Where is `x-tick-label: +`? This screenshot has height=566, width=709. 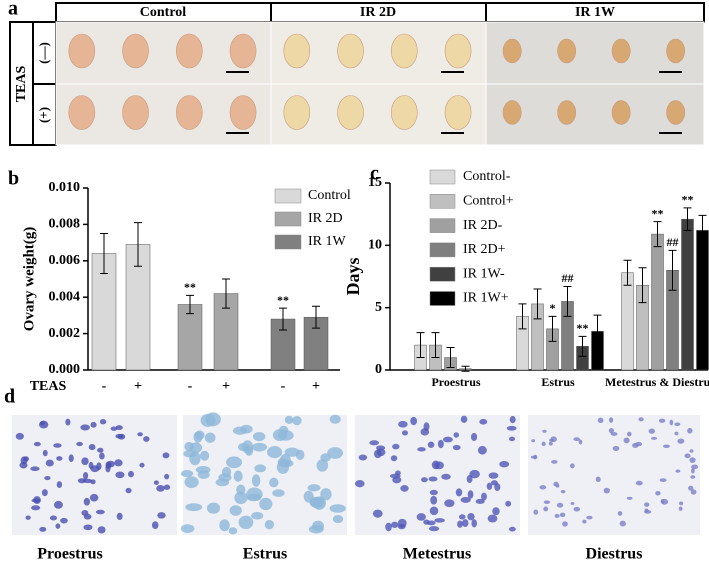 x-tick-label: + is located at coordinates (226, 386).